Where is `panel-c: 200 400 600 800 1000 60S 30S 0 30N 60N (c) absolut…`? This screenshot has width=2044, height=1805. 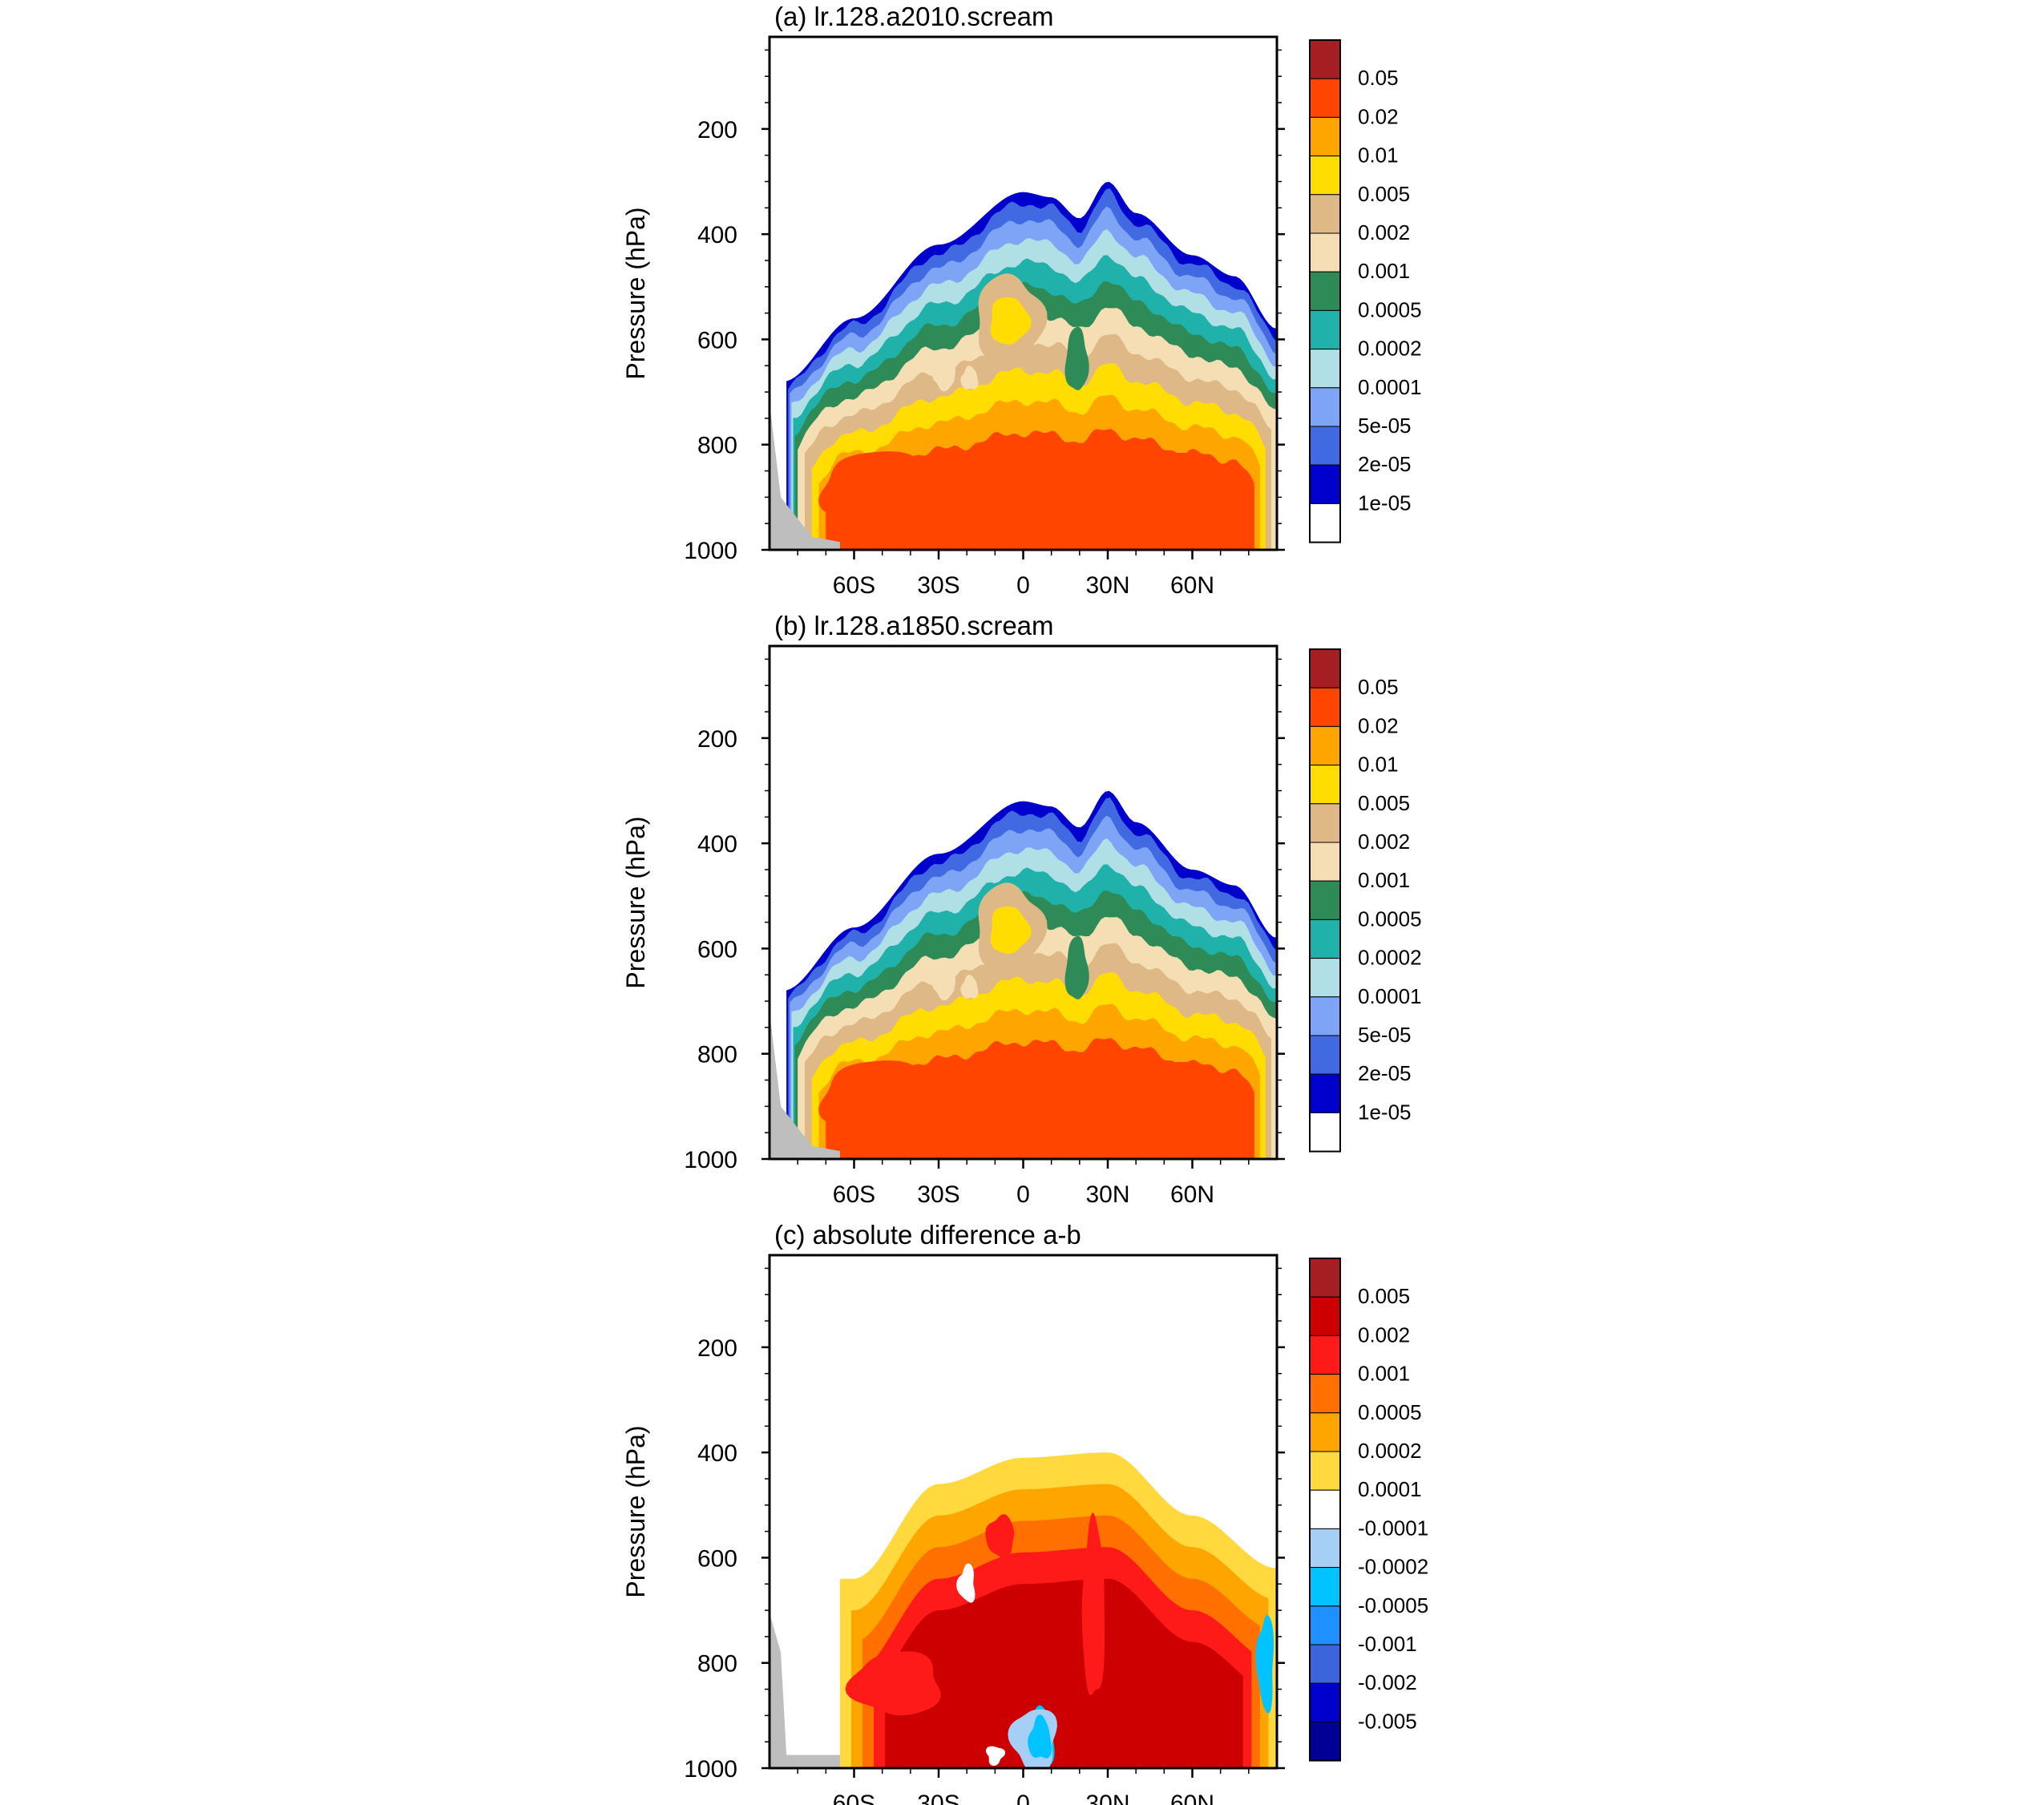
panel-c: 200 400 600 800 1000 60S 30S 0 30N 60N (c) absolut… is located at coordinates (1024, 1512).